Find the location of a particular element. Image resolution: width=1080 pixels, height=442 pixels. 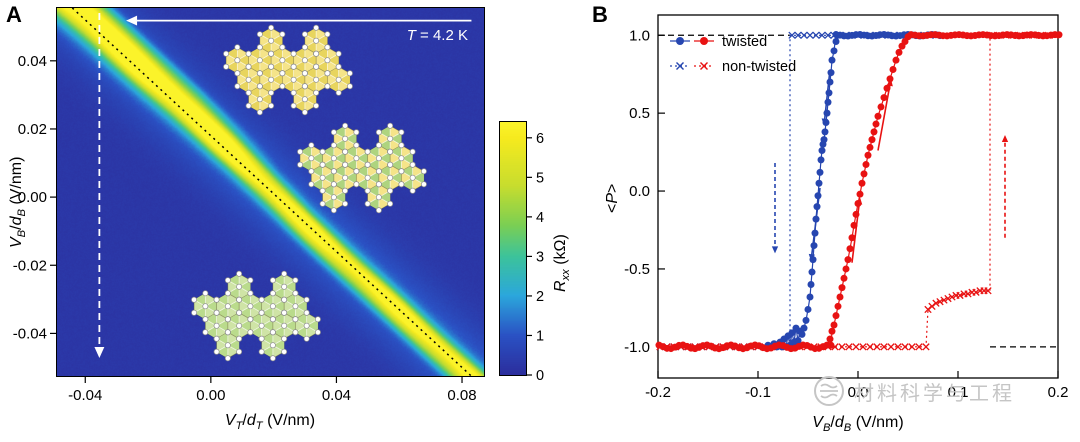

colorbar-label: Rxx (kΩ) is located at coordinates (562, 263).